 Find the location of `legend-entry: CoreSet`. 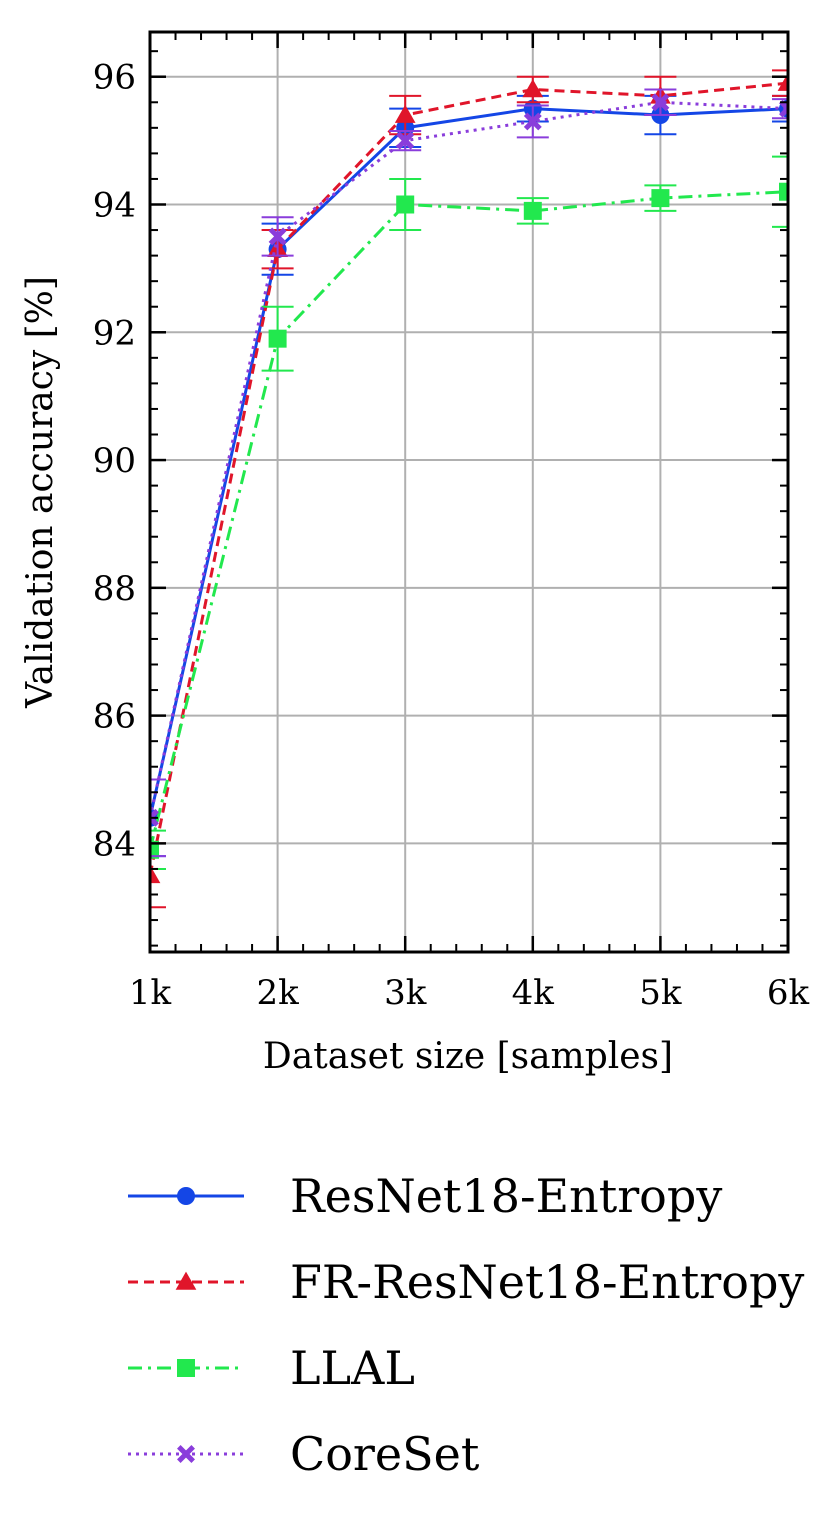

legend-entry: CoreSet is located at coordinates (304, 1454).